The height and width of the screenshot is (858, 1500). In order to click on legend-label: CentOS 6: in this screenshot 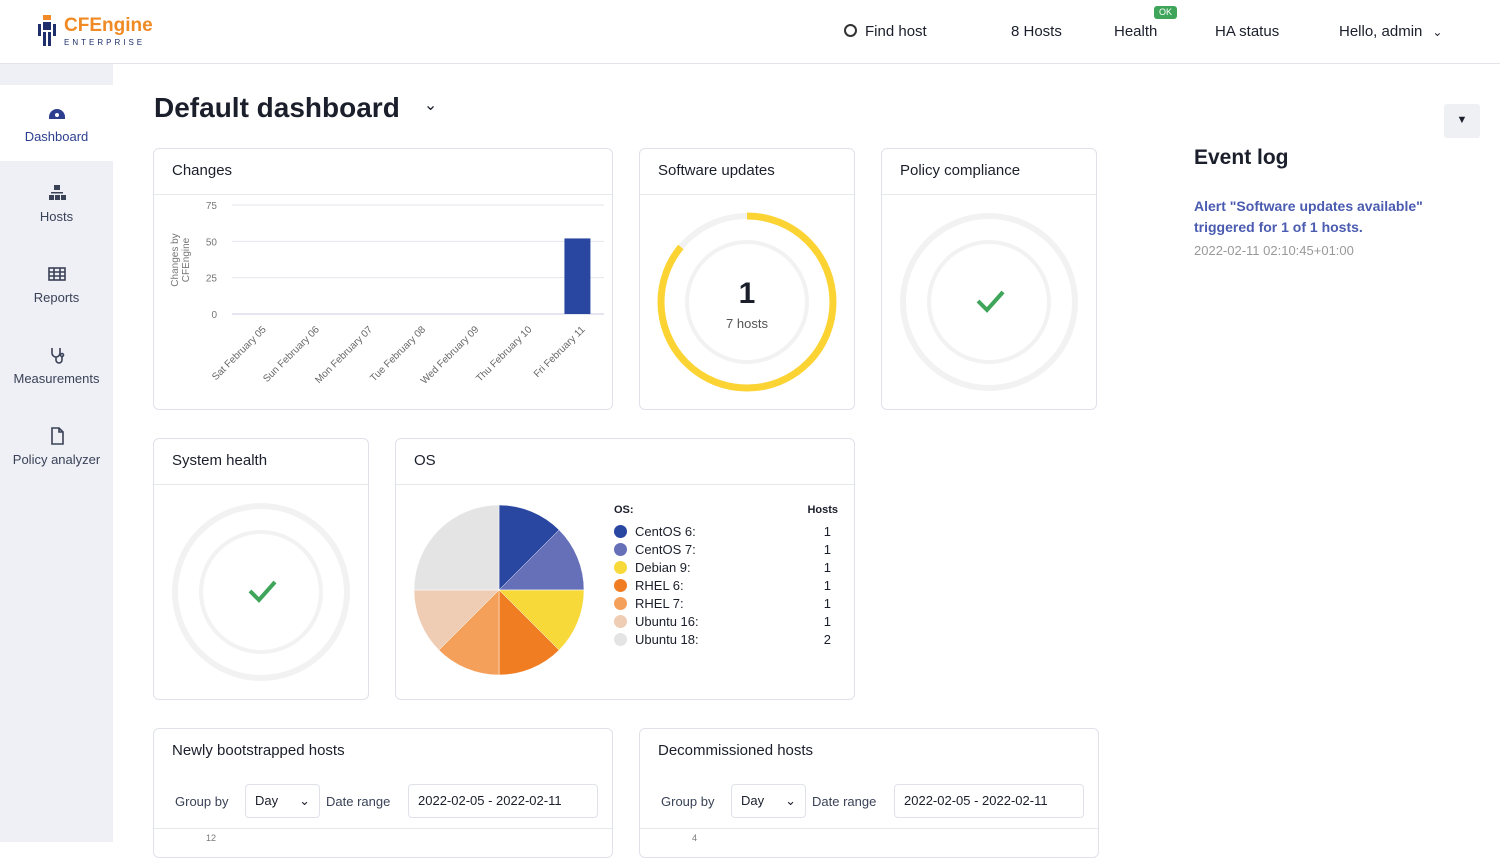, I will do `click(665, 531)`.